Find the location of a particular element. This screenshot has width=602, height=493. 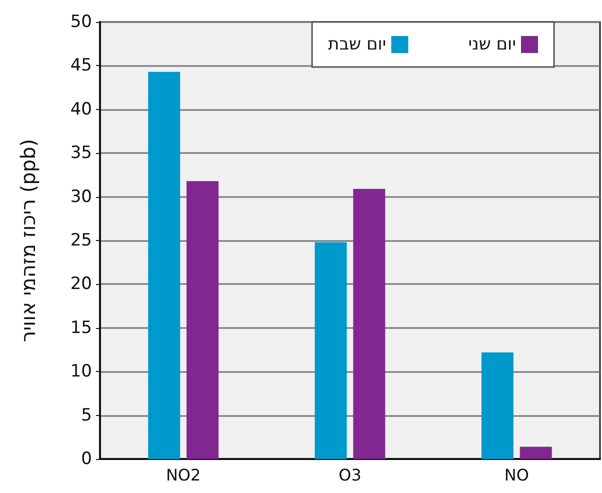

y-tick-label: 35 is located at coordinates (81, 153).